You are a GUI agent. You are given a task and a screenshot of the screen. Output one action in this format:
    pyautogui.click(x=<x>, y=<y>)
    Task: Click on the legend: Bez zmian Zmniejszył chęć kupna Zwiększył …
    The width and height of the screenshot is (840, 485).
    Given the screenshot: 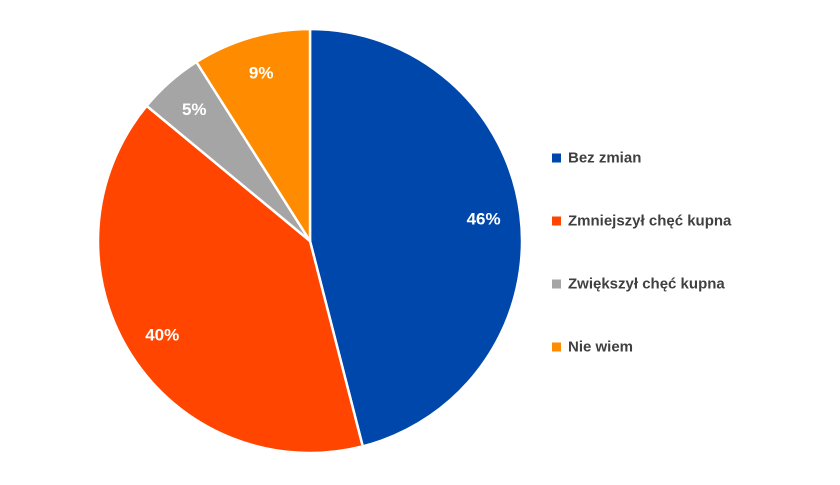 What is the action you would take?
    pyautogui.click(x=642, y=253)
    